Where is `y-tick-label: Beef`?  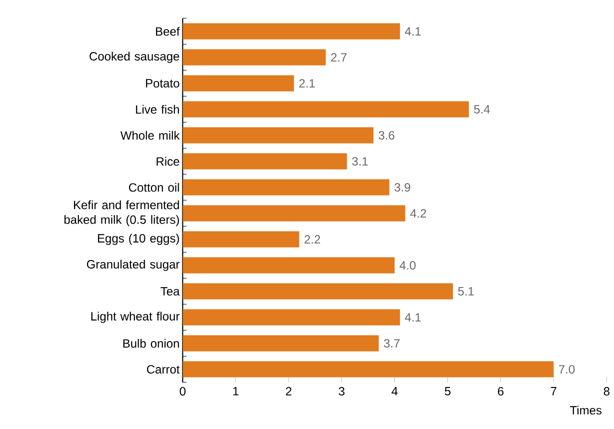 y-tick-label: Beef is located at coordinates (168, 31).